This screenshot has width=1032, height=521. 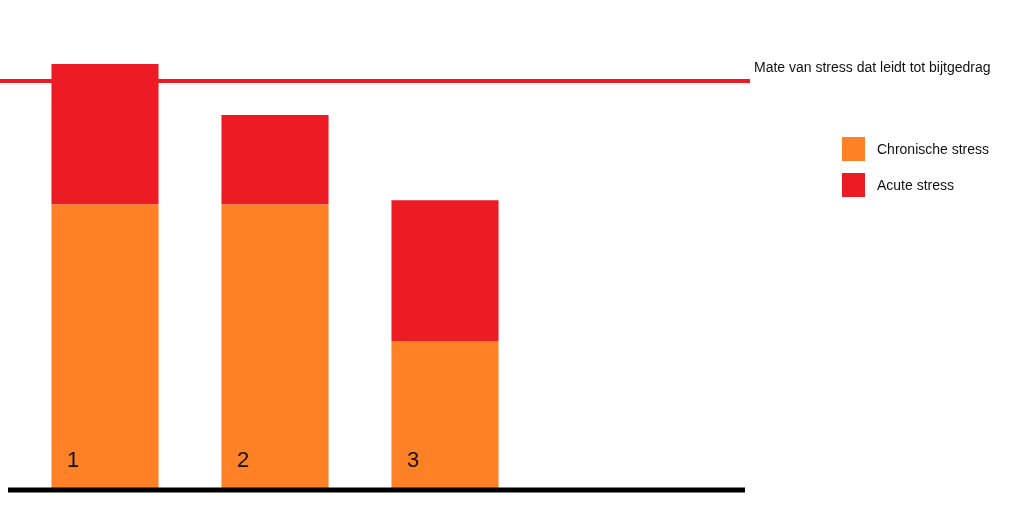 I want to click on x-tick-label: 3, so click(x=413, y=460).